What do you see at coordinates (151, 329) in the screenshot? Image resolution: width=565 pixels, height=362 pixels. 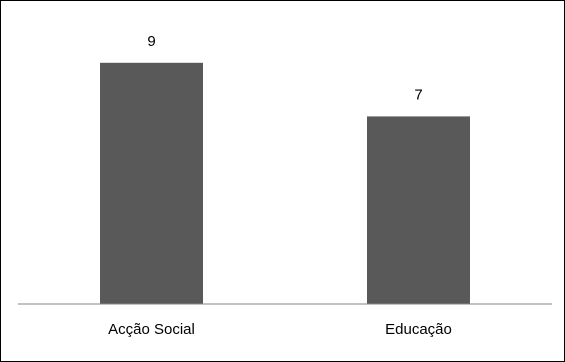 I see `category-label-1: Acção Social` at bounding box center [151, 329].